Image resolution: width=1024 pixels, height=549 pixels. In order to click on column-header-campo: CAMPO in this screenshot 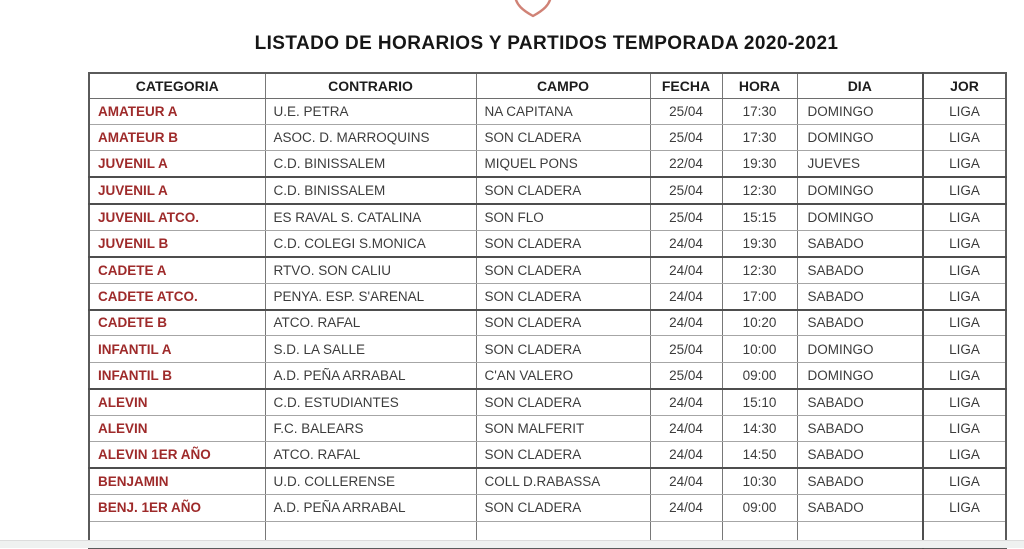, I will do `click(563, 85)`.